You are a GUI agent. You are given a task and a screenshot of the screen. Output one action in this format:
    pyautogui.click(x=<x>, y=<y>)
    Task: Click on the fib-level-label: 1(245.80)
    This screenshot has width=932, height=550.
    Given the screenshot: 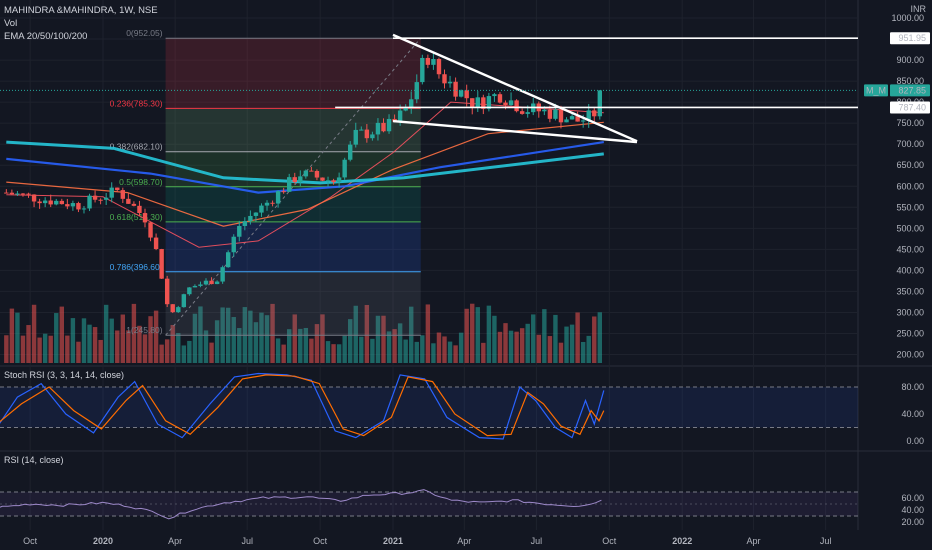 What is the action you would take?
    pyautogui.click(x=144, y=330)
    